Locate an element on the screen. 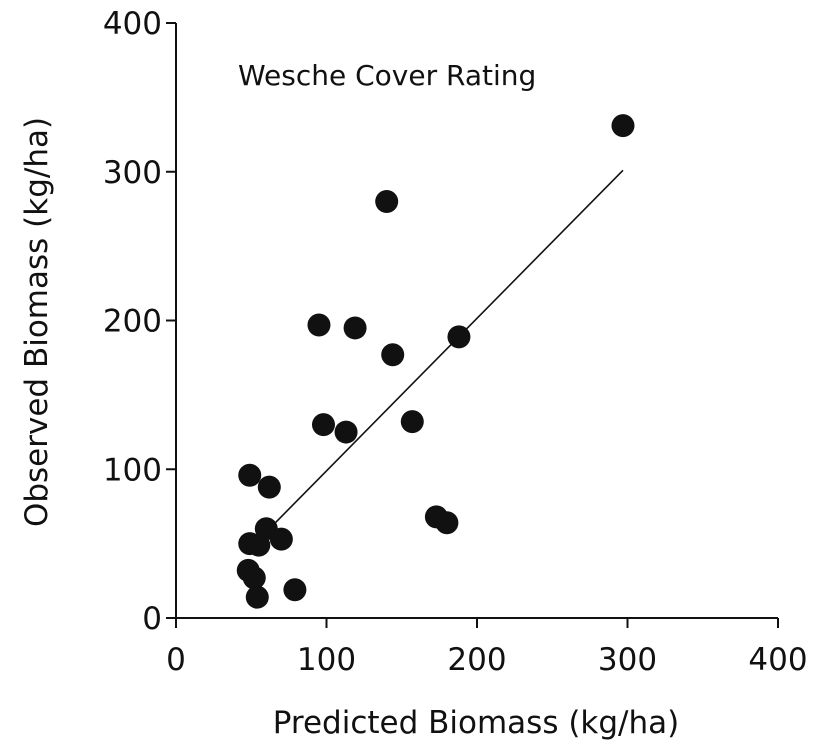 The image size is (816, 743). y-axis-title: Observed Biomass (kg/ha) is located at coordinates (37, 322).